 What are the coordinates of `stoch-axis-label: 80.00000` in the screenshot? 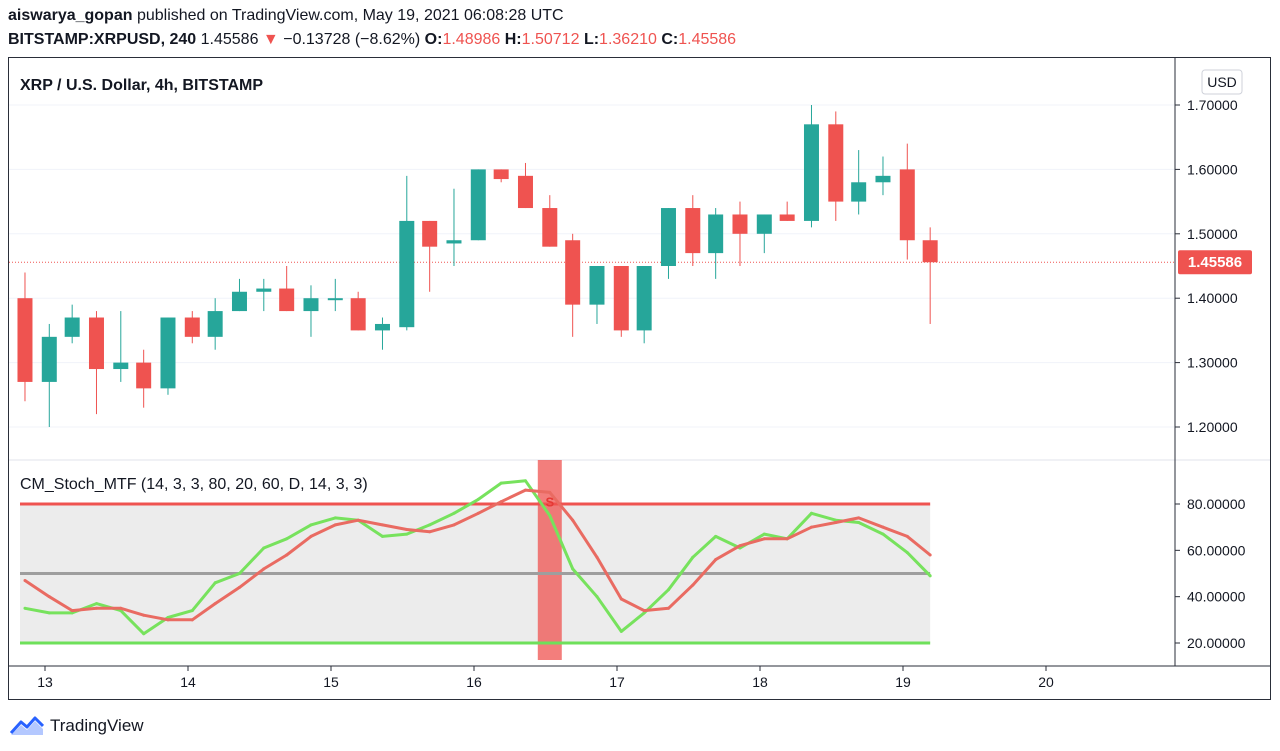 It's located at (1216, 504).